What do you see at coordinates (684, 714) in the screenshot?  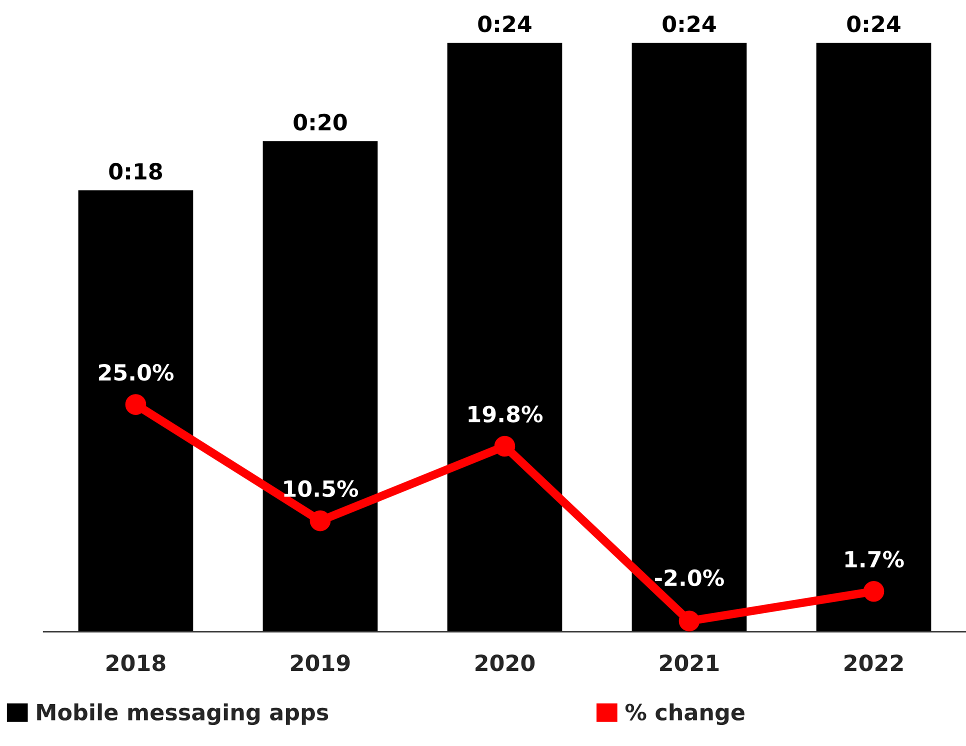 I see `legend-label: % change` at bounding box center [684, 714].